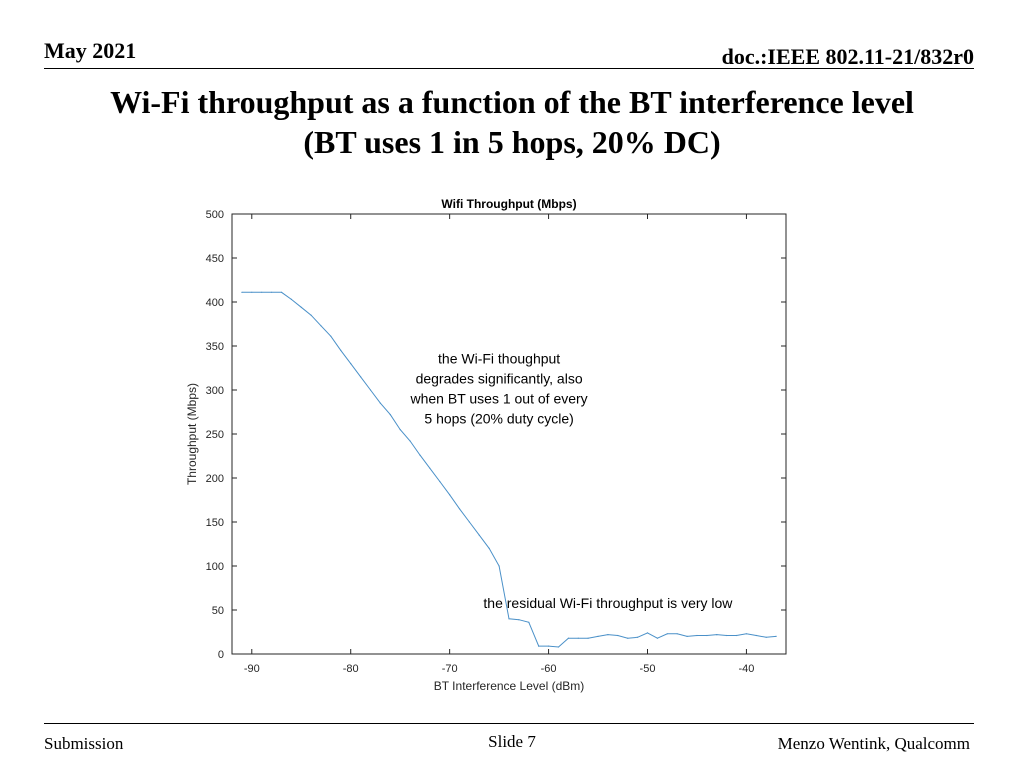  Describe the element at coordinates (648, 669) in the screenshot. I see `x-tick-label: -50` at that location.